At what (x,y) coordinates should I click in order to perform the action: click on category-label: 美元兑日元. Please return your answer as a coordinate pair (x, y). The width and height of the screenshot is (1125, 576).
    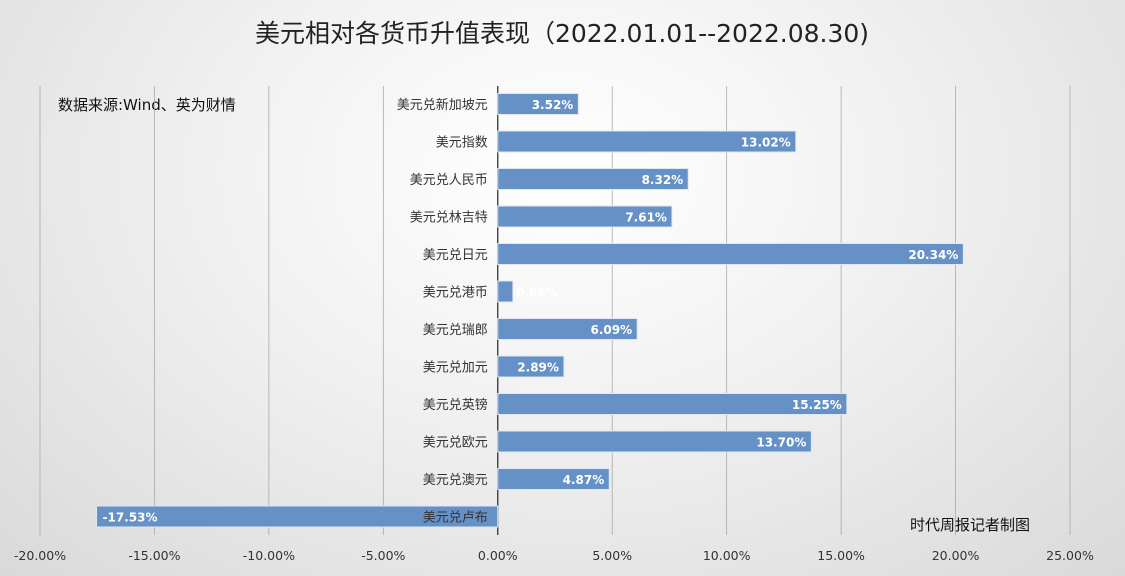
    Looking at the image, I should click on (455, 255).